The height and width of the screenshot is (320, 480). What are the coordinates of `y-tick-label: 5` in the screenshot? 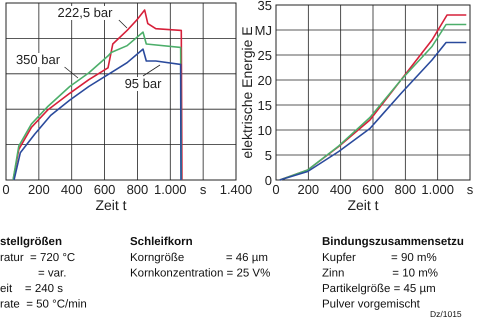 It's located at (268, 155).